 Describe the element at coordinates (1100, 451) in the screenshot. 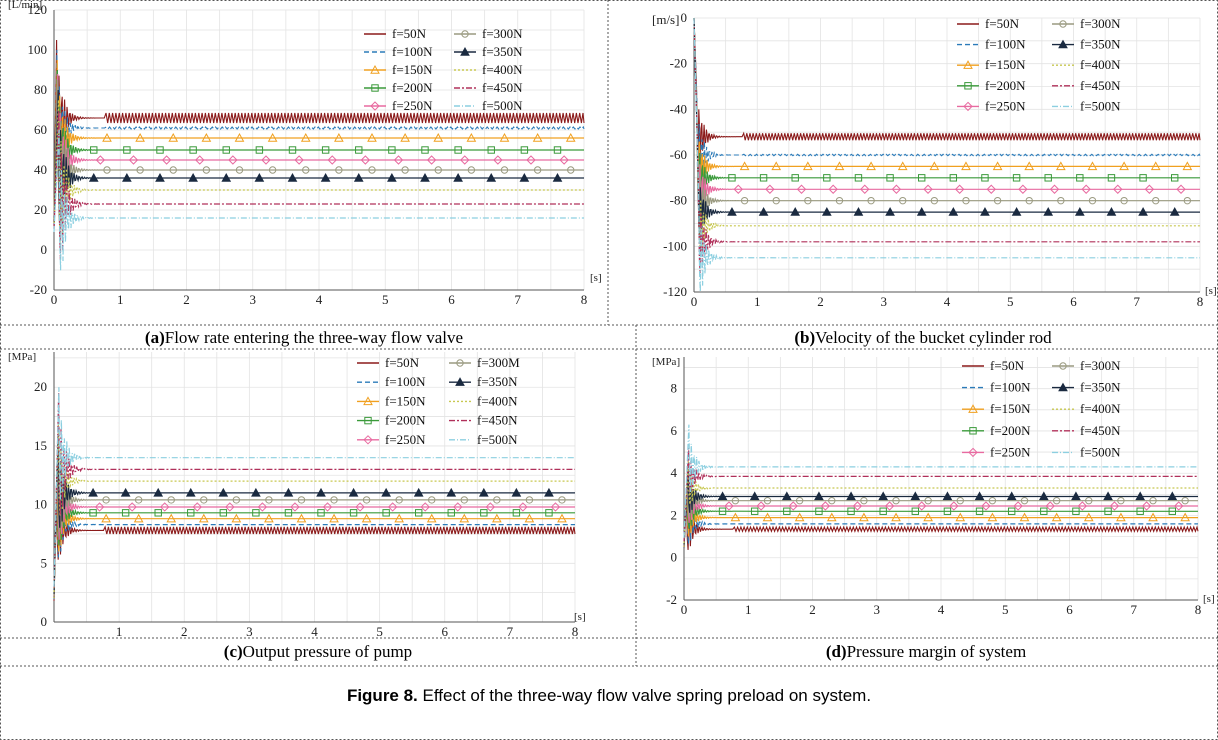

I see `legend-label: f=500N` at that location.